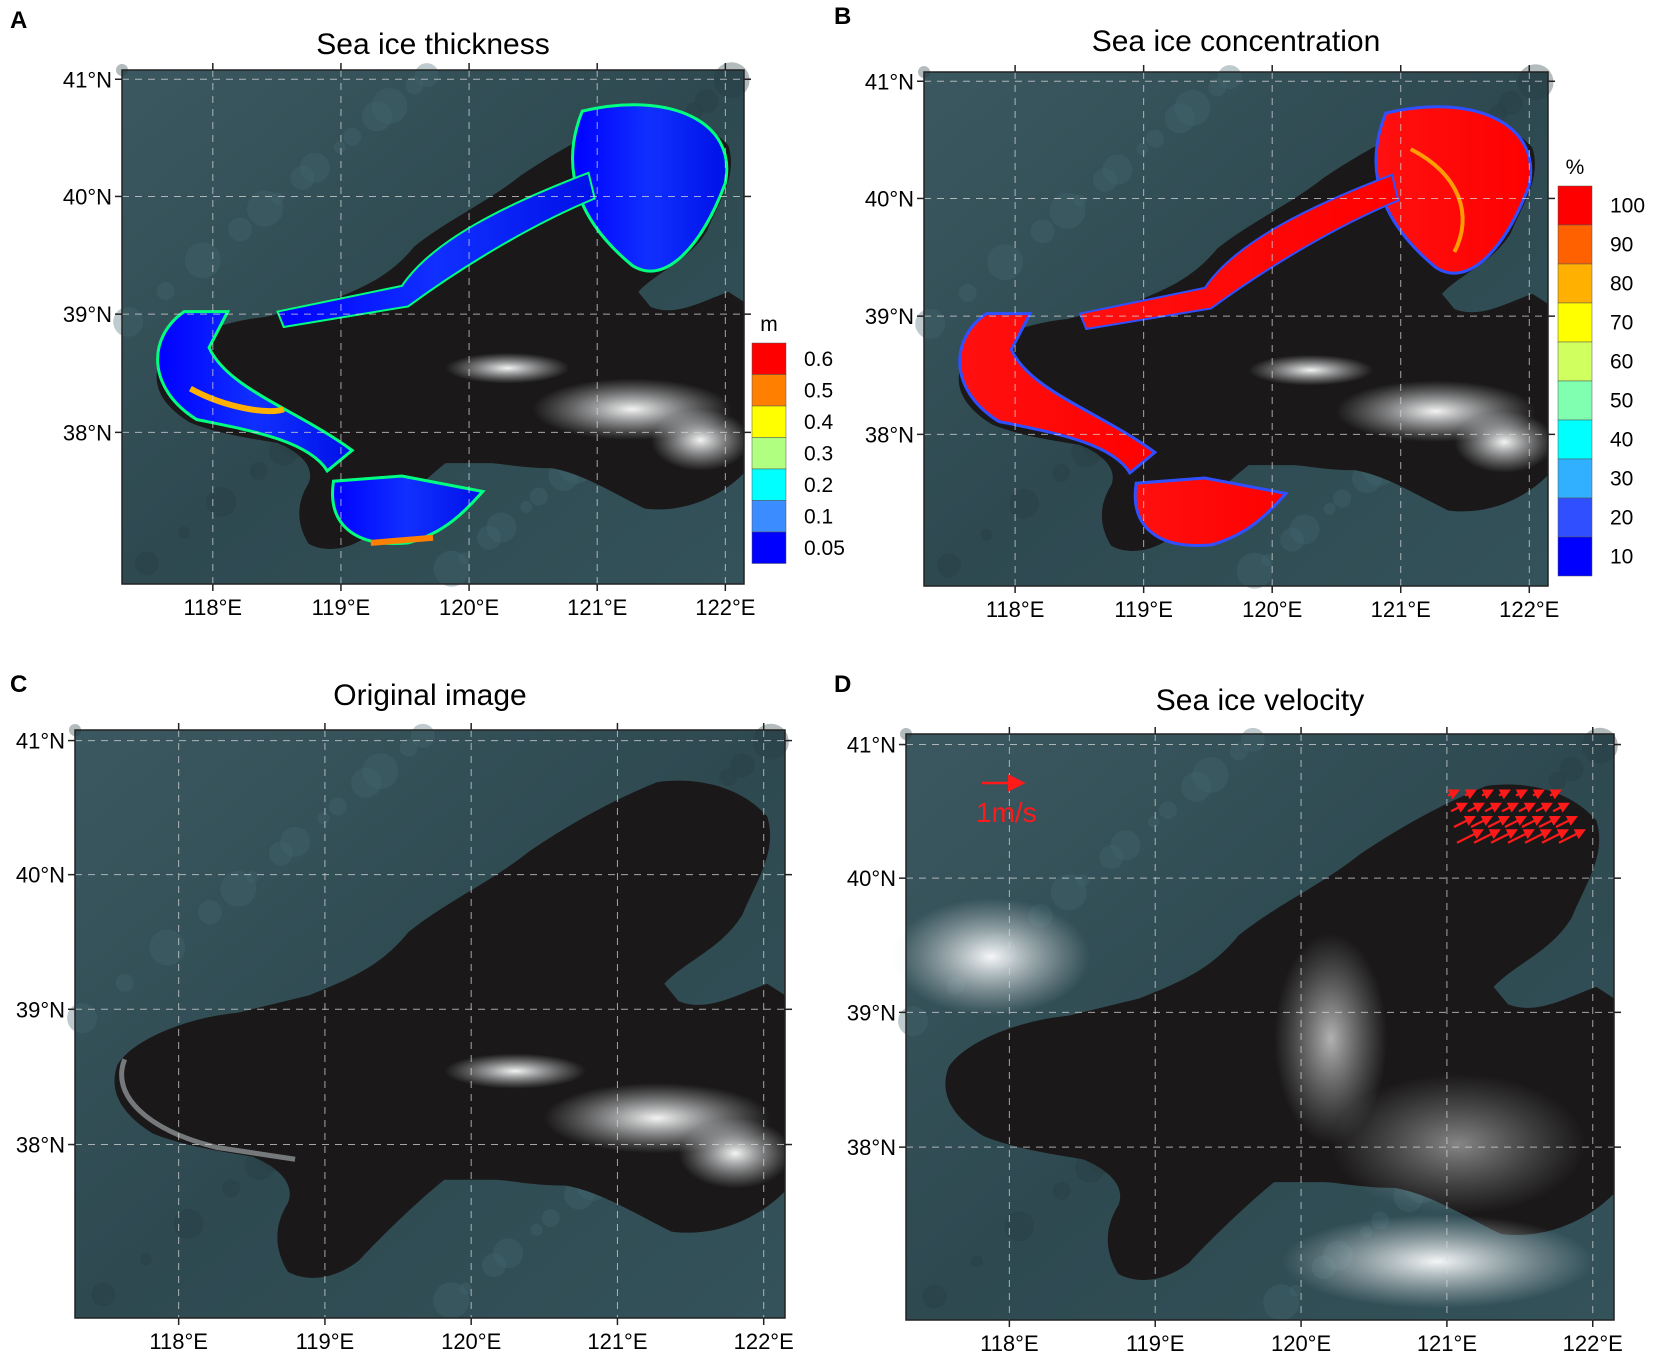 This screenshot has height=1356, width=1654. Describe the element at coordinates (1058, 394) in the screenshot. I see `ice-bohai-bay` at that location.